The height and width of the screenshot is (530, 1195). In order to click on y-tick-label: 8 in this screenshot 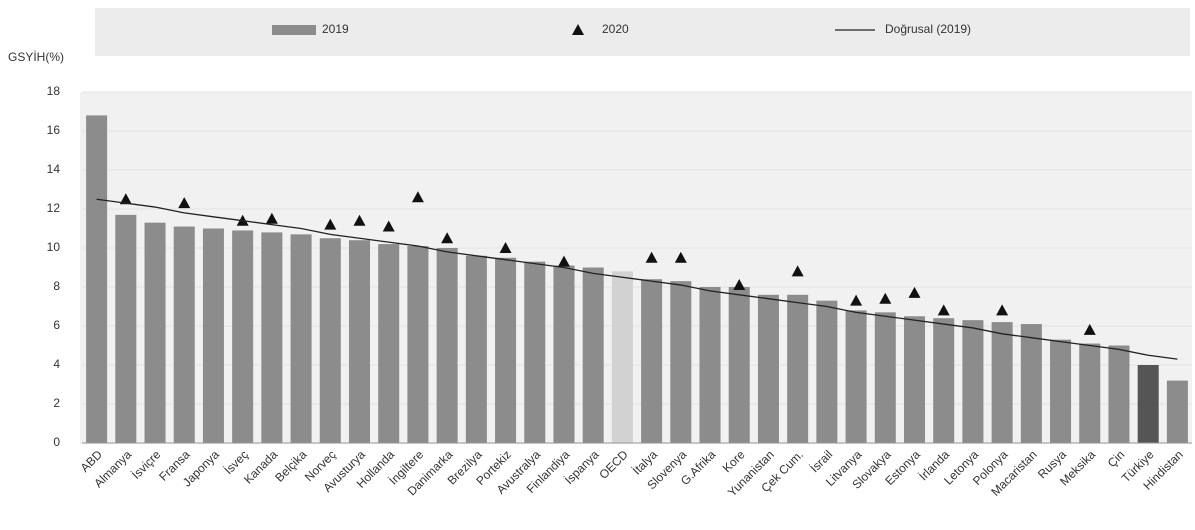, I will do `click(56, 286)`.